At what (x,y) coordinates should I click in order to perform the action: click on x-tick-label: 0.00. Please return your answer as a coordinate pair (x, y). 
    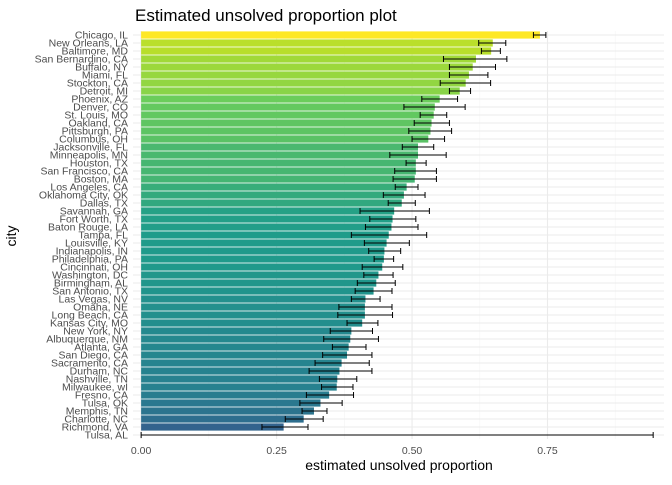
    Looking at the image, I should click on (141, 451).